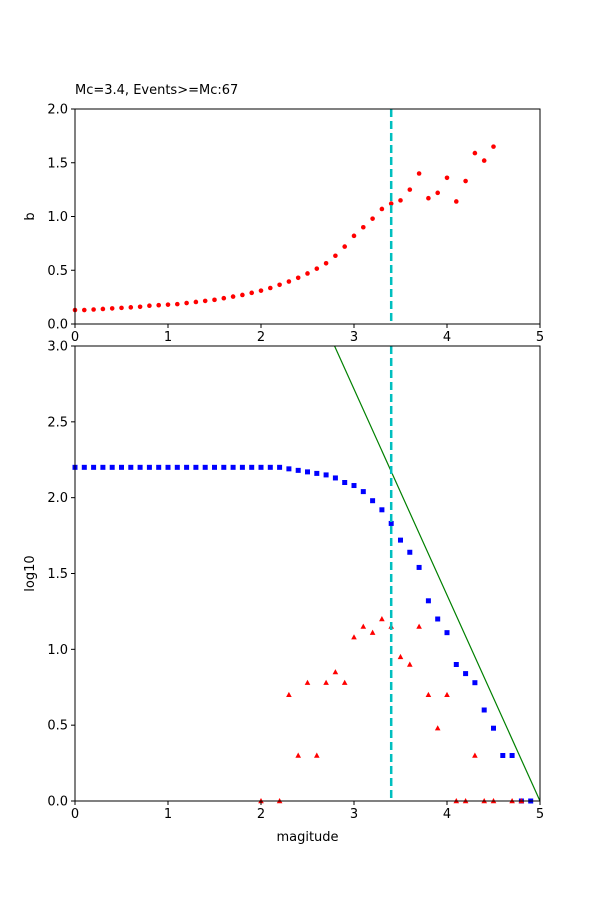 The image size is (600, 900). I want to click on y-tick-label: 3.0, so click(57, 347).